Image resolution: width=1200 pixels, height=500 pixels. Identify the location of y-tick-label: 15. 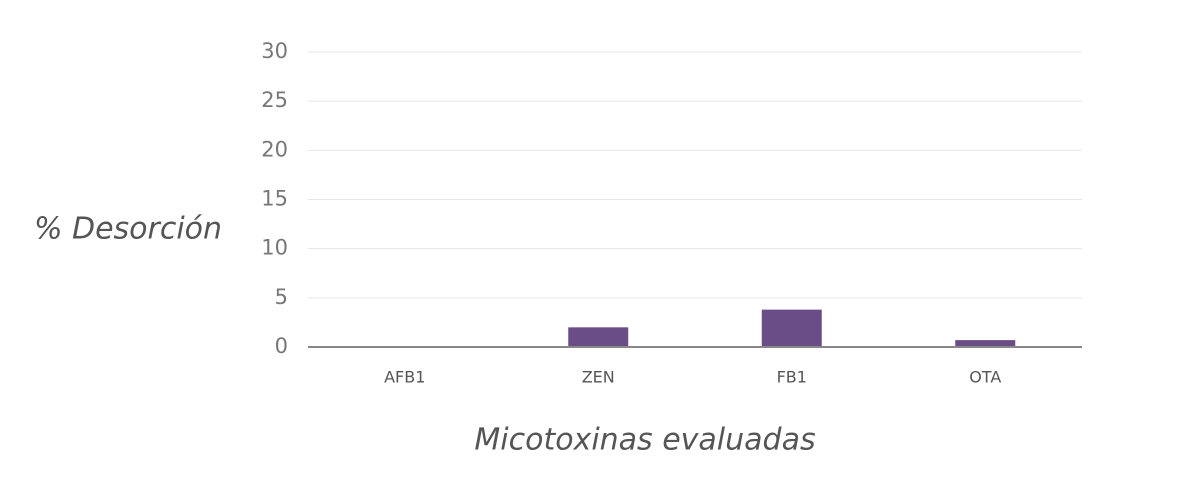
(274, 199).